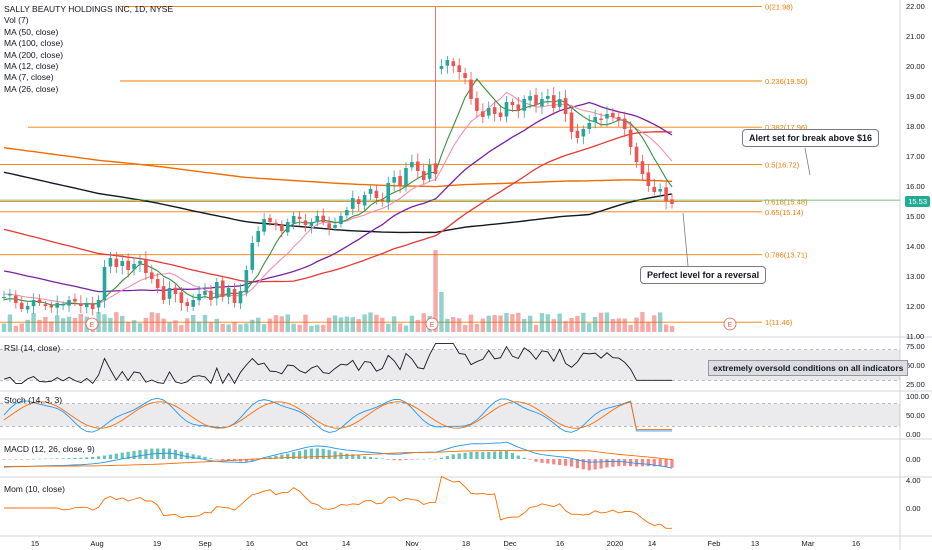 Image resolution: width=932 pixels, height=550 pixels. Describe the element at coordinates (33, 400) in the screenshot. I see `stoch-pane-label: Stoch (14, 3, 3)` at that location.